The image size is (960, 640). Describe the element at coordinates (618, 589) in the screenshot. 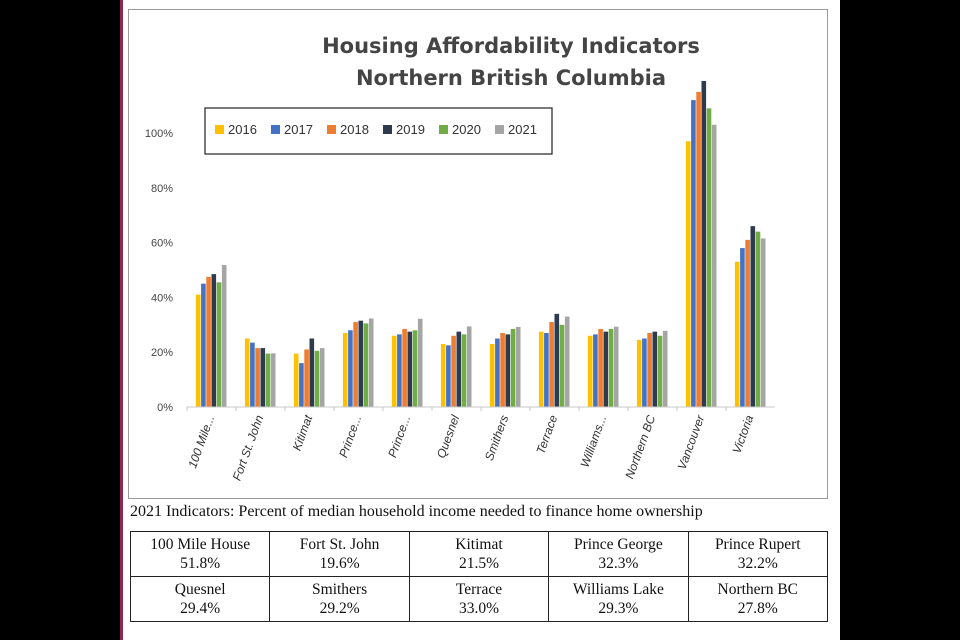

I see `region-name: Williams Lake` at that location.